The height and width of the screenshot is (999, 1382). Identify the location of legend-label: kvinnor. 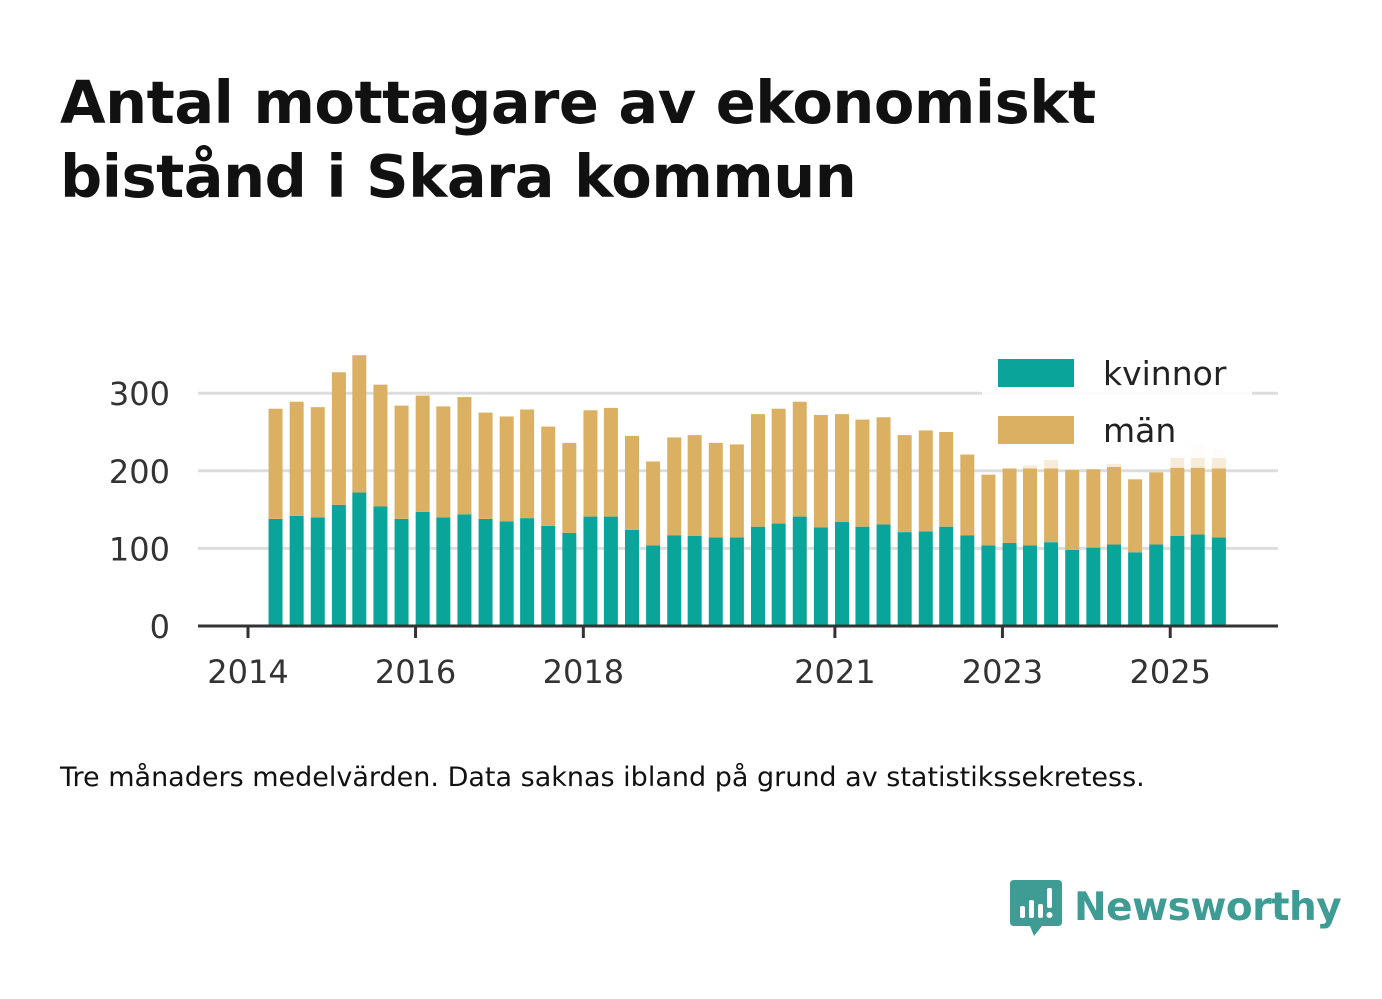
(1165, 373).